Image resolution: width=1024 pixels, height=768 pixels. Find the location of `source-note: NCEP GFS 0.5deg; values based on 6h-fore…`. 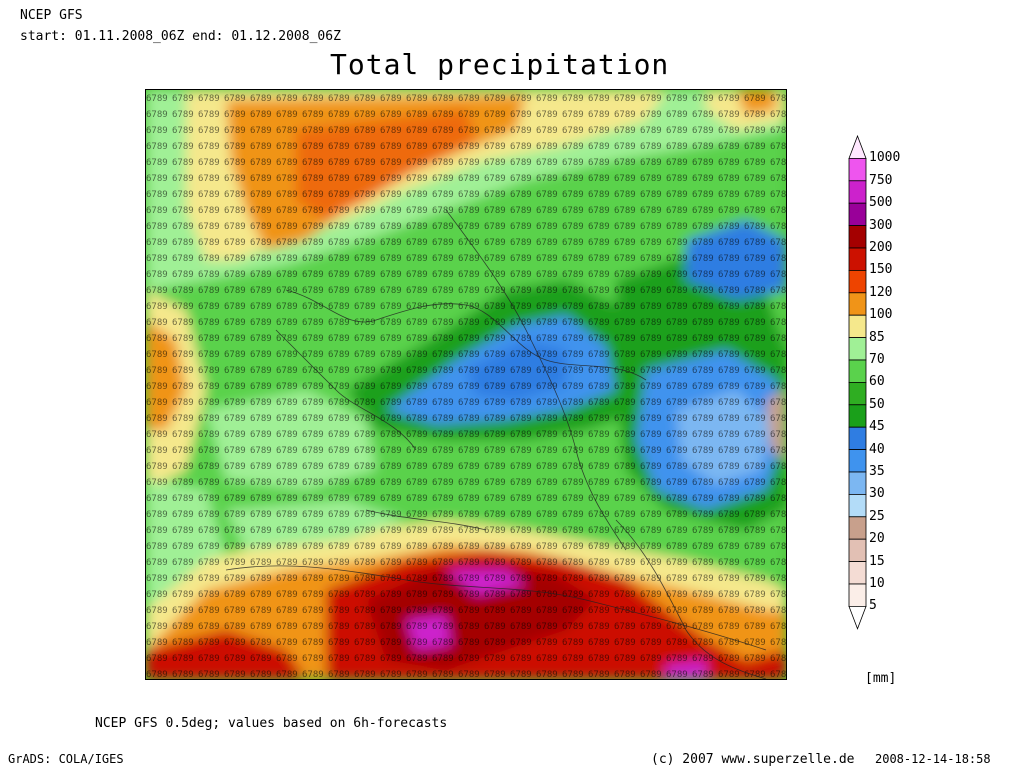

source-note: NCEP GFS 0.5deg; values based on 6h-fore… is located at coordinates (271, 723).